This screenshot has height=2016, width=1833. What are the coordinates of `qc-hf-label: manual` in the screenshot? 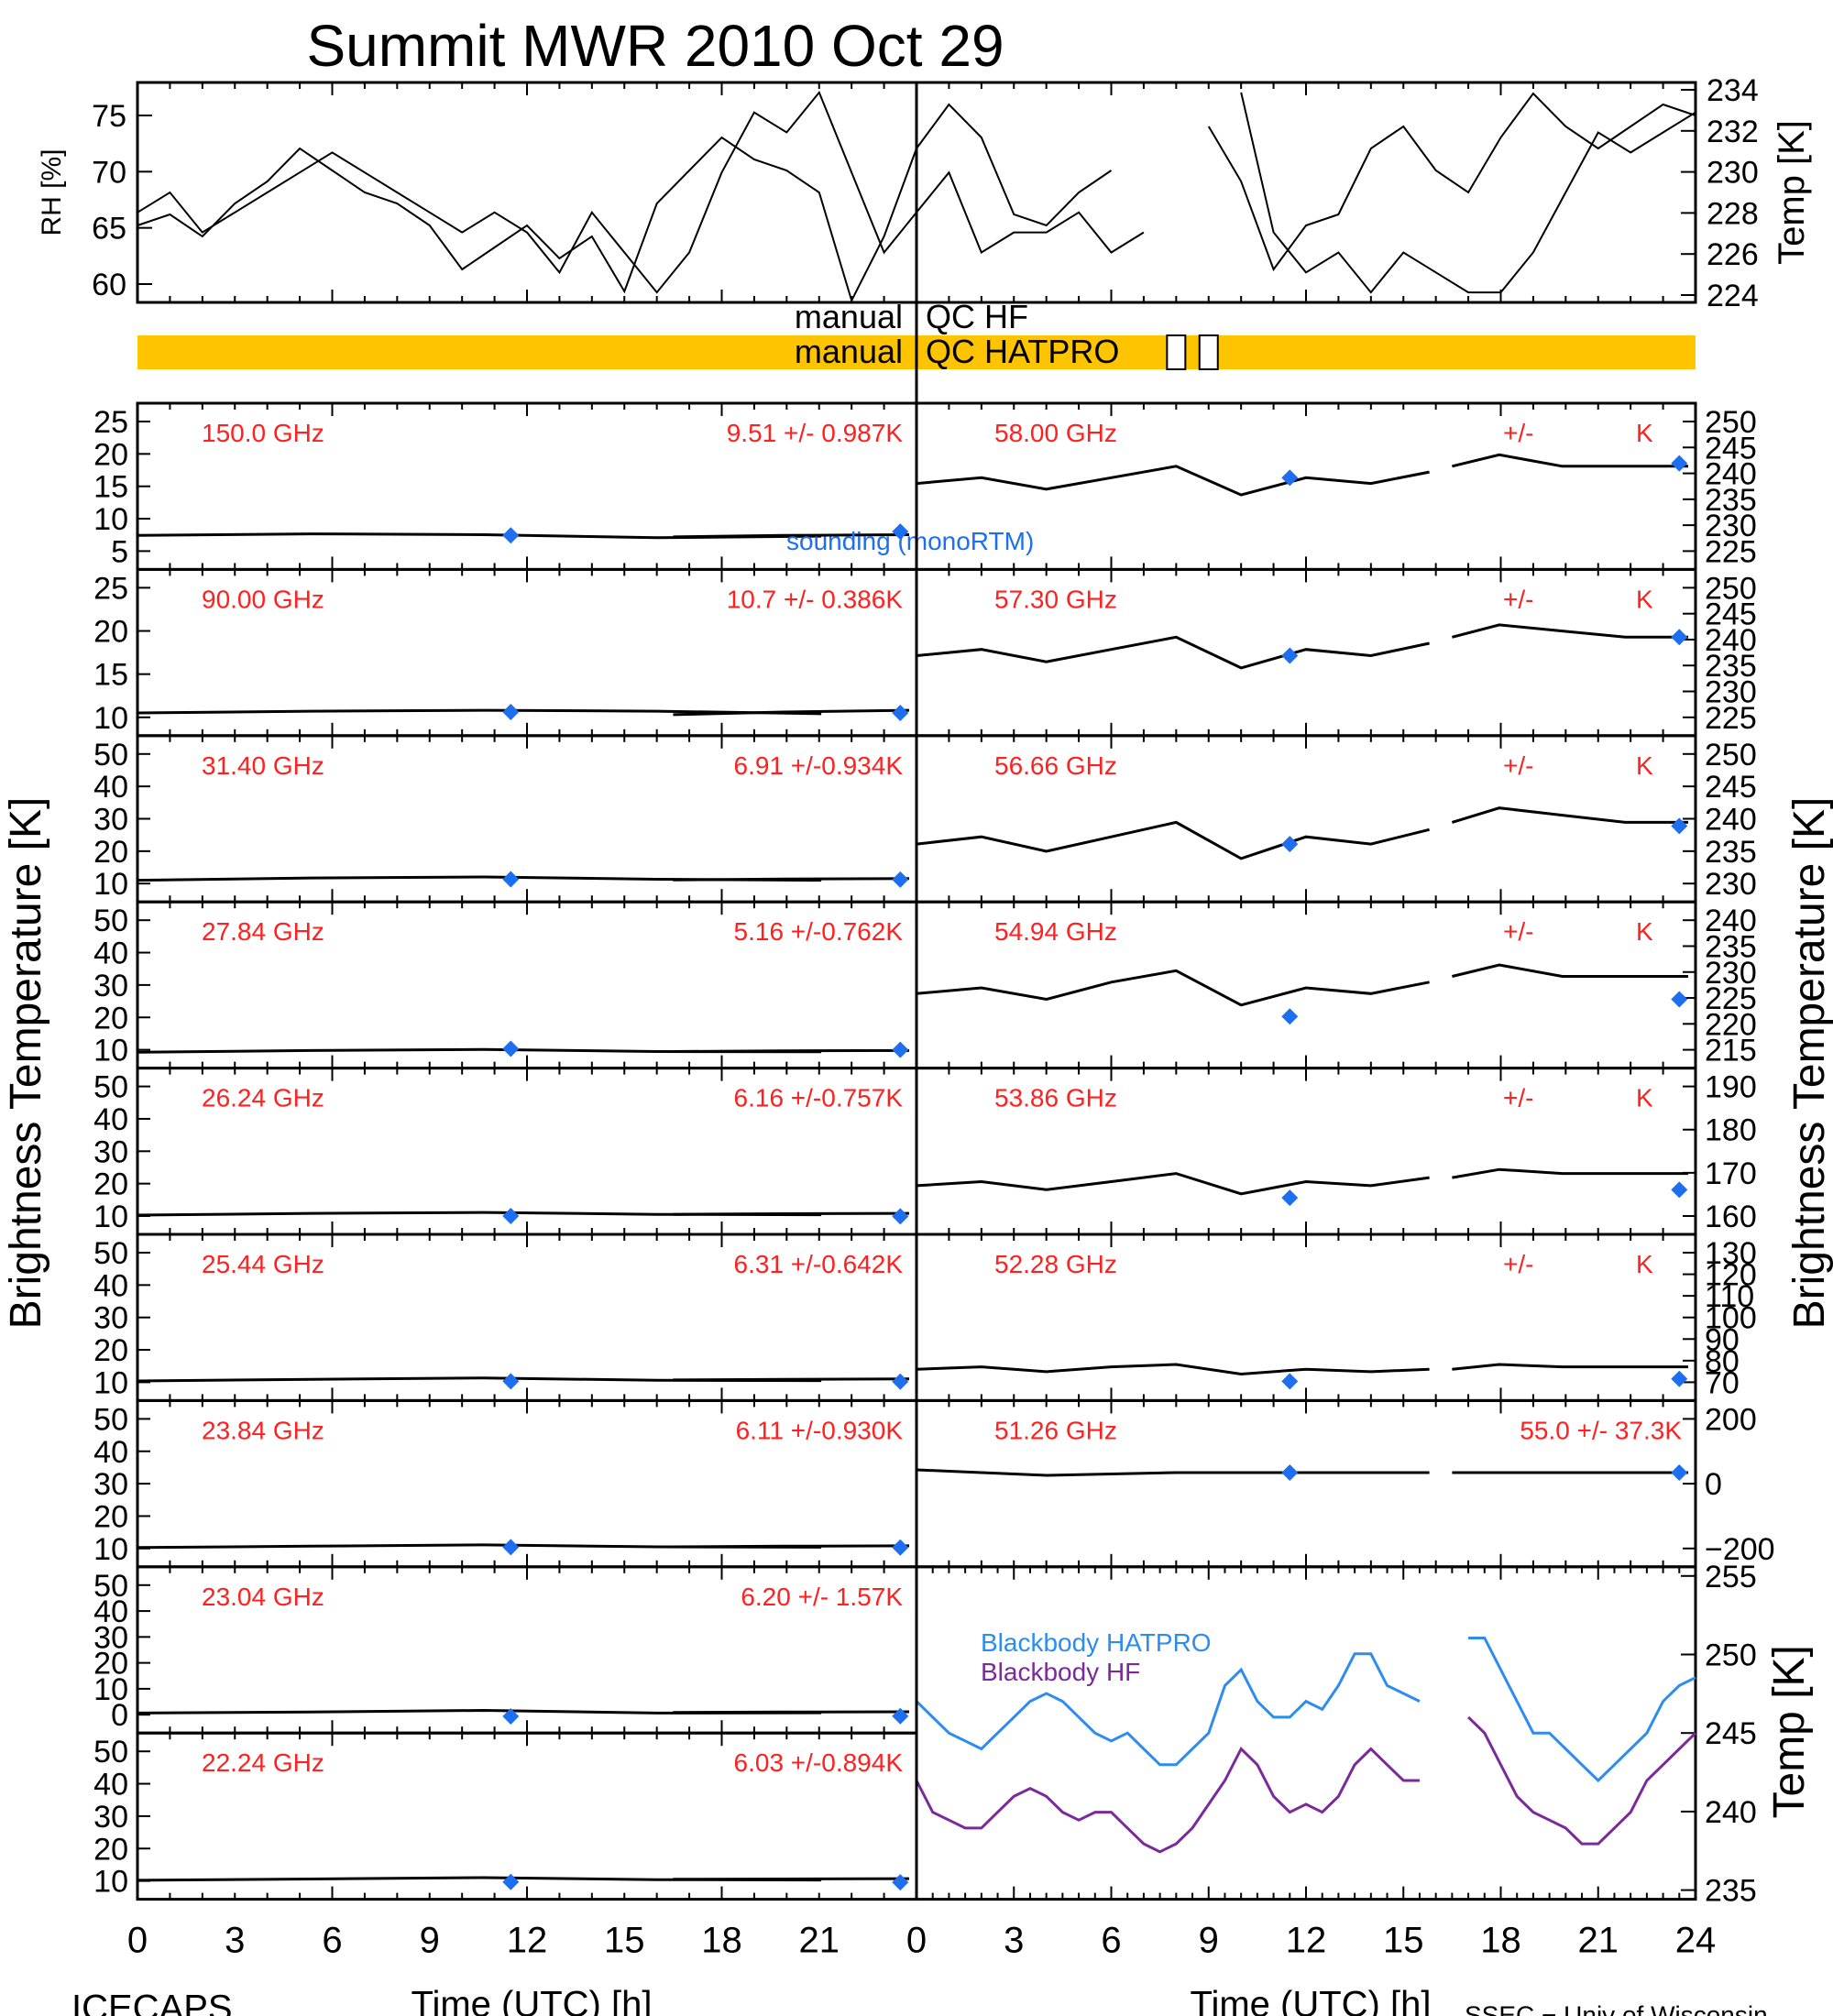 It's located at (849, 316).